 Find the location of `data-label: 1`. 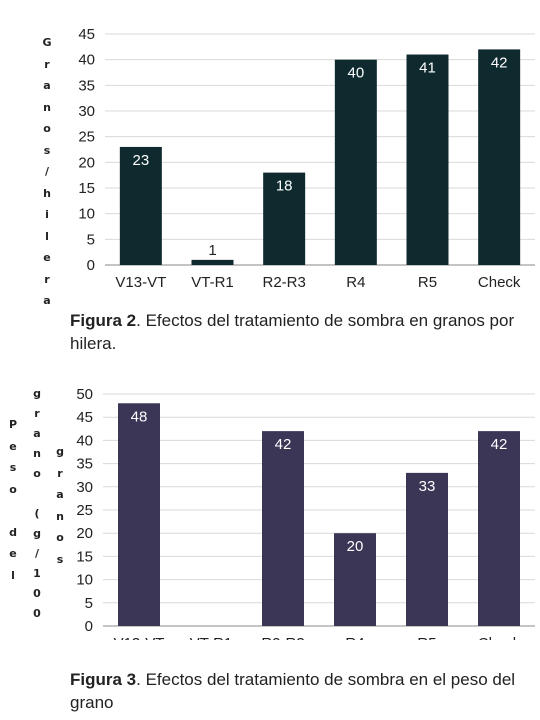

data-label: 1 is located at coordinates (212, 250).